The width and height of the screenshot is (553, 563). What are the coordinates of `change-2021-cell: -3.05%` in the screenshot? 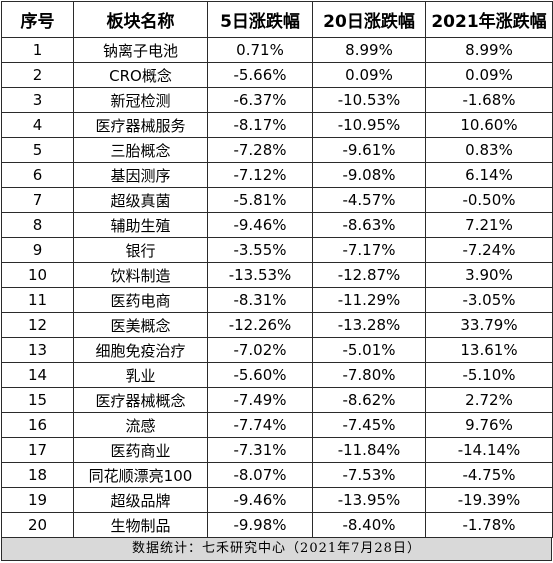 It's located at (489, 300).